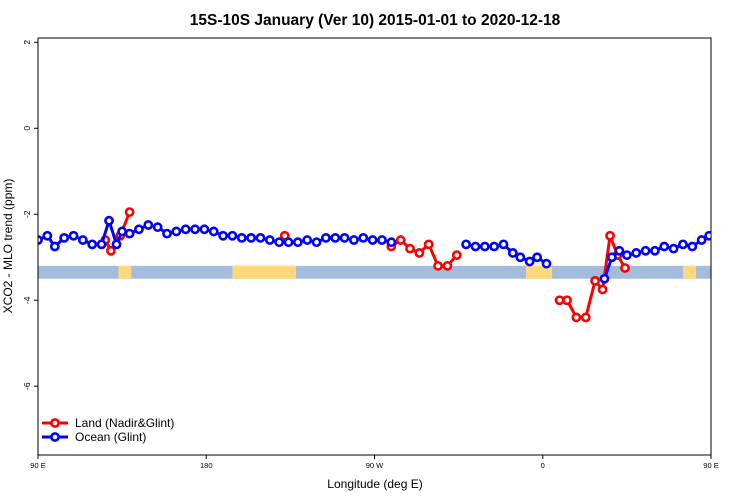 This screenshot has height=500, width=750. Describe the element at coordinates (543, 465) in the screenshot. I see `x-tick-label: 0` at that location.